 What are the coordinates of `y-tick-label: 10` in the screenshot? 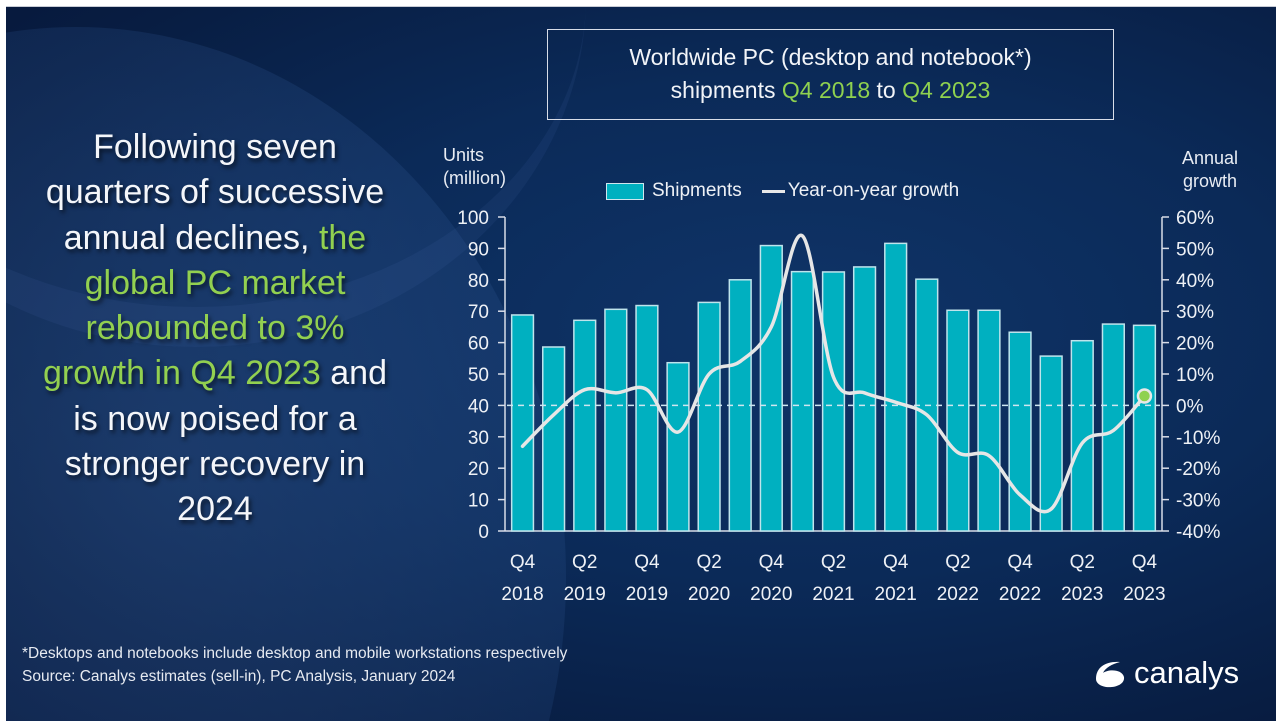 It's located at (478, 501).